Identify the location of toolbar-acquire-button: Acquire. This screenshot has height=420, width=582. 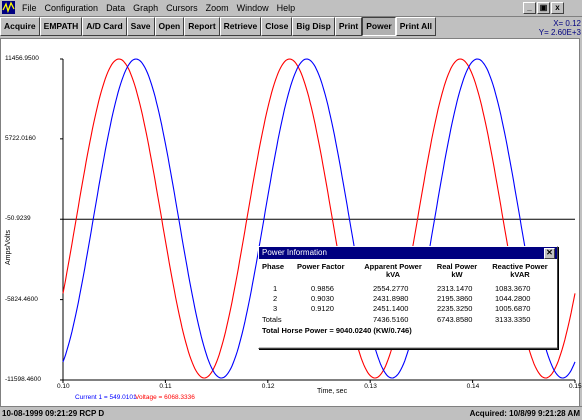
(20, 26).